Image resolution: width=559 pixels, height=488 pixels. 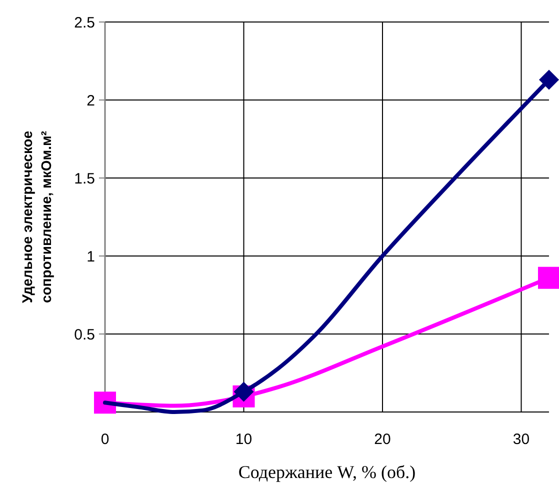 What do you see at coordinates (36, 217) in the screenshot?
I see `y-axis-title: Удельное электрическое сопротивление, мкОм.м²` at bounding box center [36, 217].